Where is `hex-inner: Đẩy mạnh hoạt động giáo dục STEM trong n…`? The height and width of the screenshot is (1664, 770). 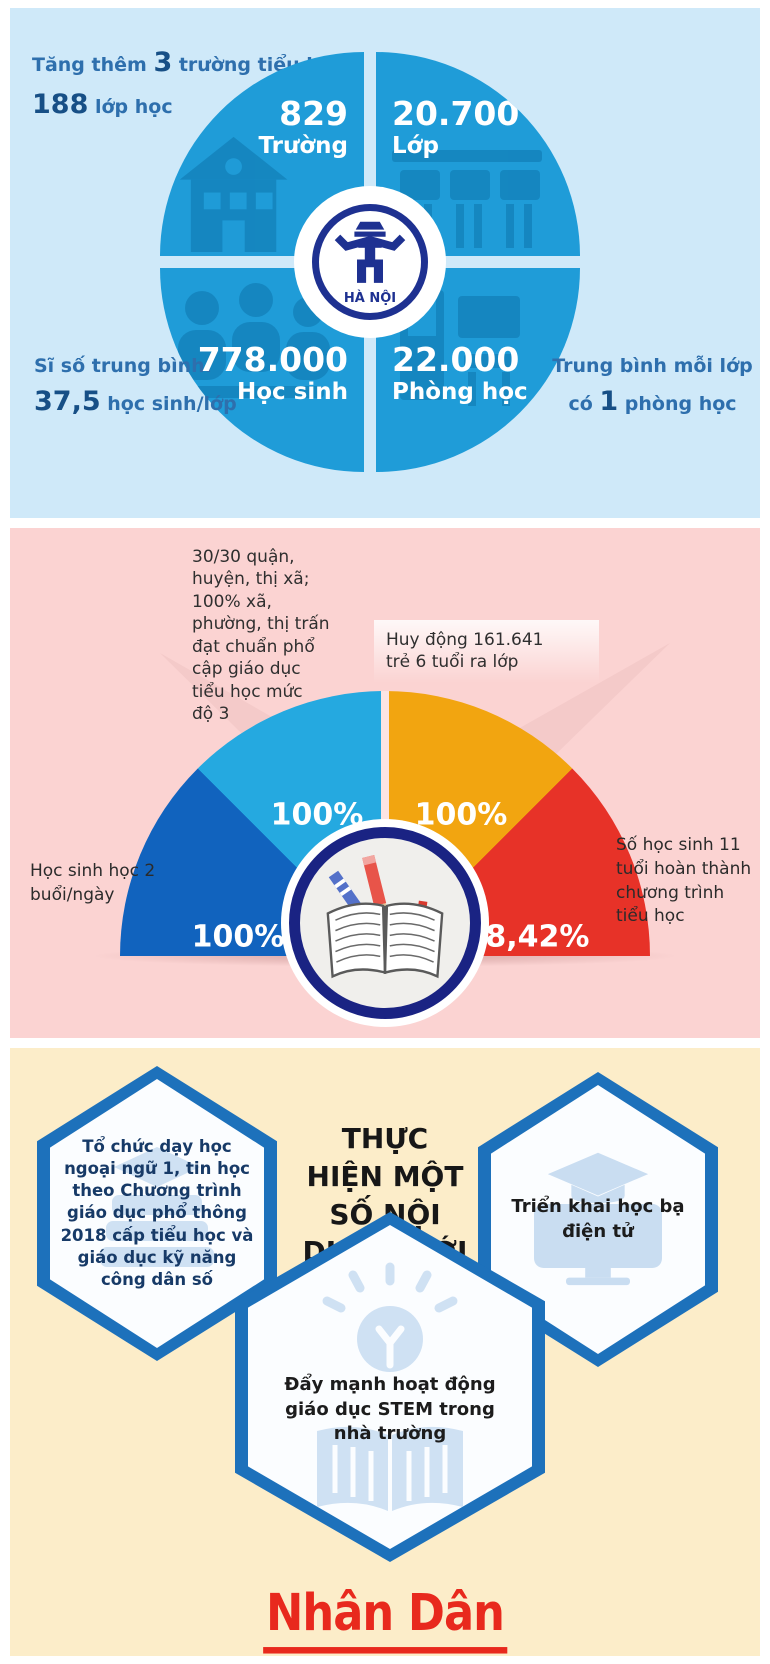 hex-inner: Đẩy mạnh hoạt động giáo dục STEM trong n… is located at coordinates (390, 1387).